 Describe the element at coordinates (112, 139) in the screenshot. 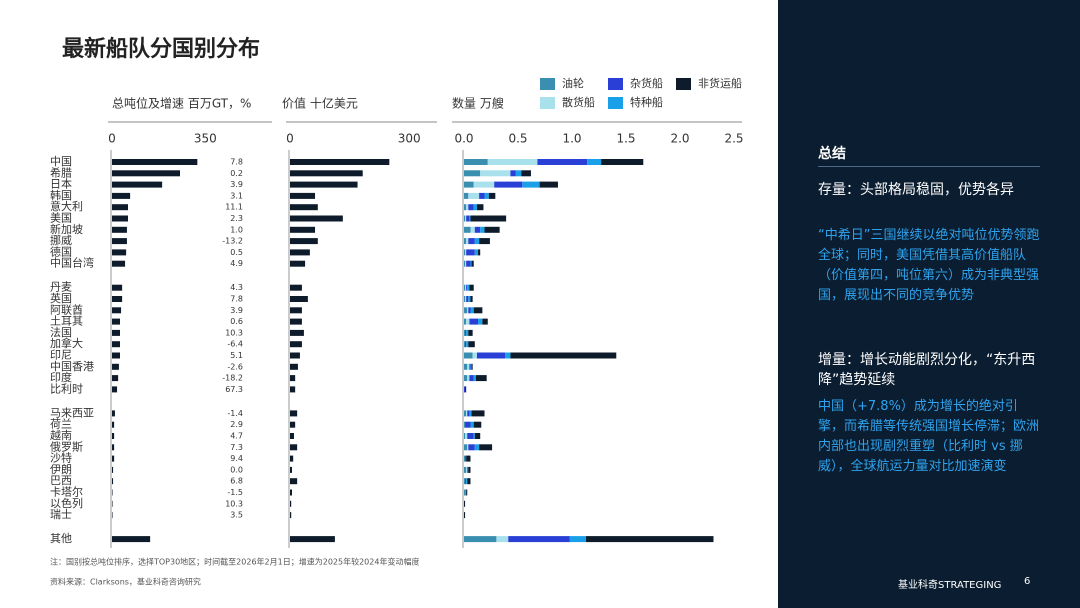

I see `x-tick-label: 0` at that location.